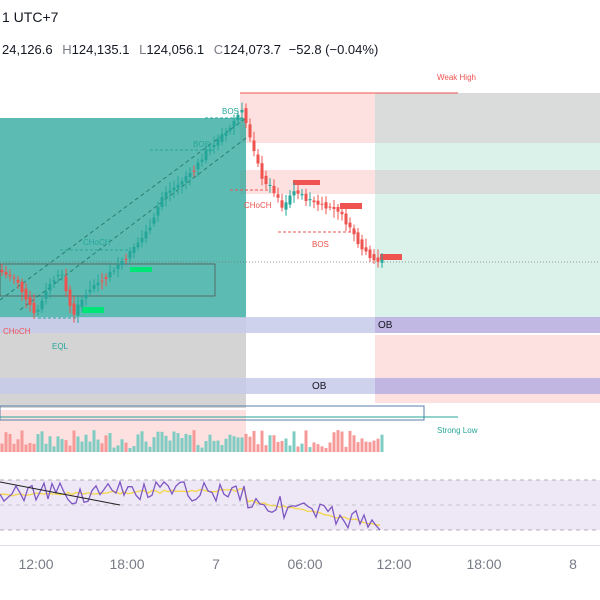  What do you see at coordinates (67, 49) in the screenshot?
I see `high-key: H` at bounding box center [67, 49].